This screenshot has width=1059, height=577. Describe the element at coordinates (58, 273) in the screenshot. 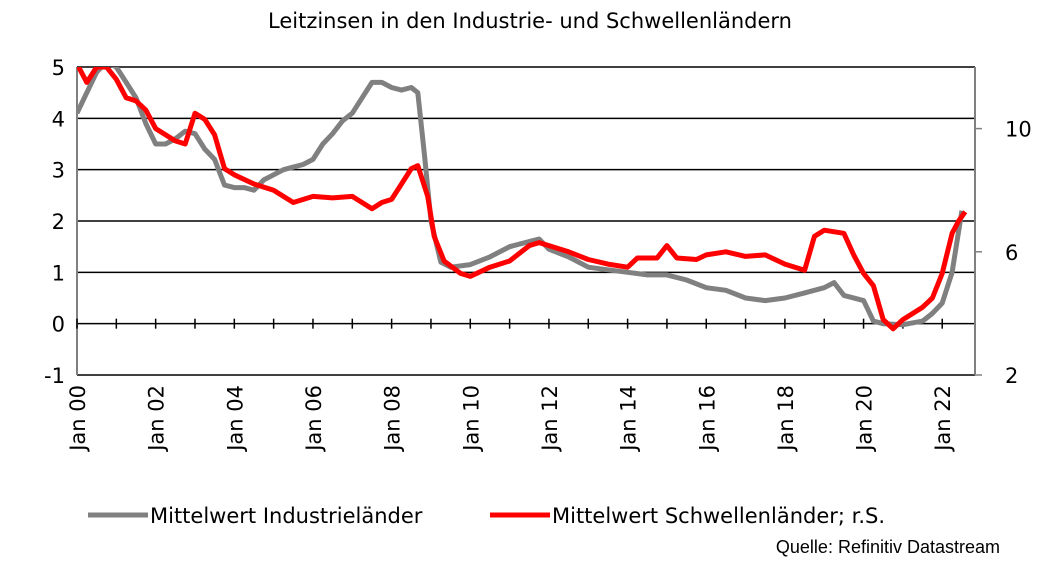

I see `y-tick-label: 1` at that location.